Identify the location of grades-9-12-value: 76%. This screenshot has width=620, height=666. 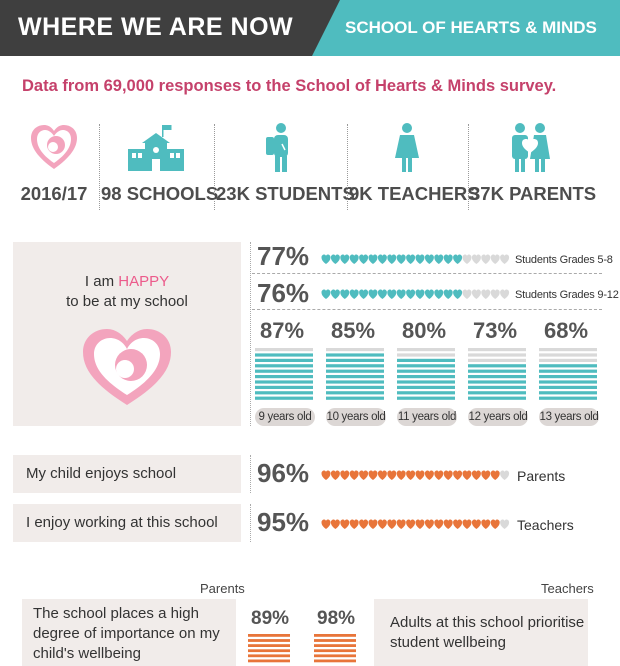
(283, 293).